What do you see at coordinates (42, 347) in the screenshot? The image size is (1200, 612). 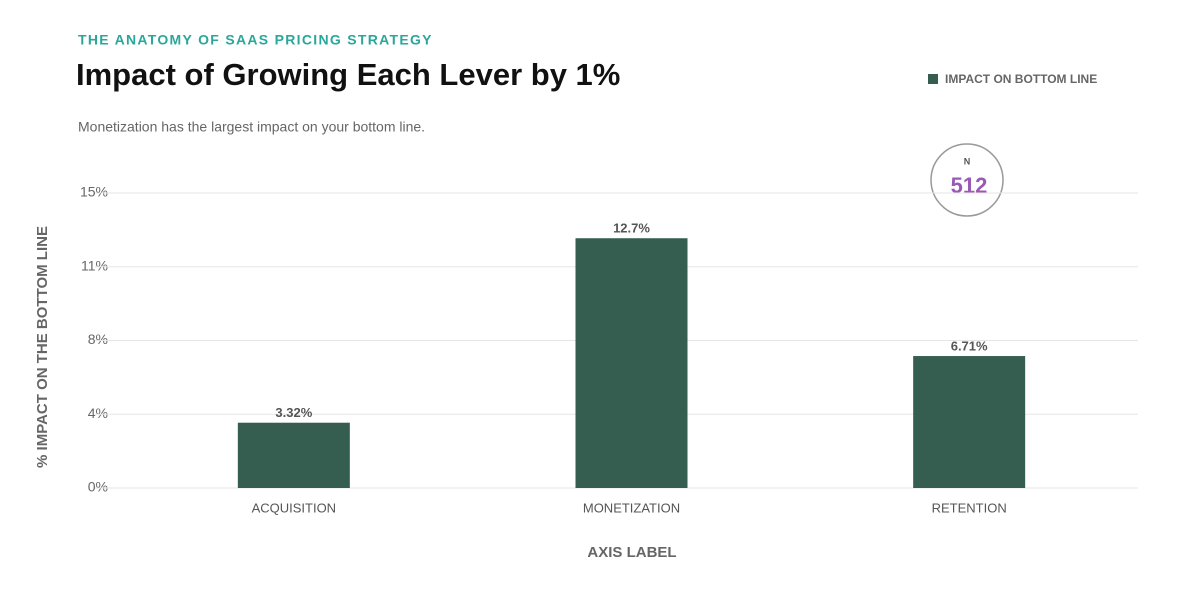 I see `y-axis-label: % IMPACT ON THE BOTTOM LINE` at bounding box center [42, 347].